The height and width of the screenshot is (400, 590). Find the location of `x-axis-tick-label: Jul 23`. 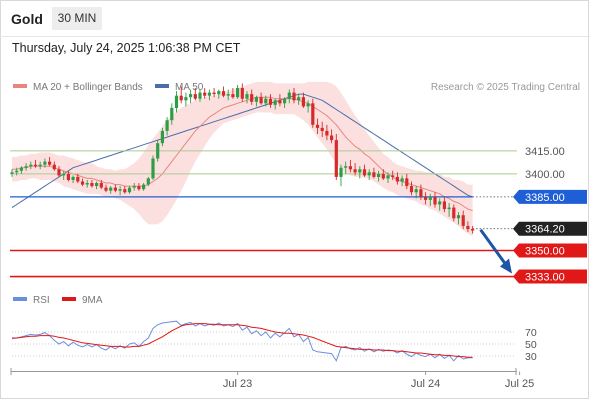

x-axis-tick-label: Jul 23 is located at coordinates (237, 384).